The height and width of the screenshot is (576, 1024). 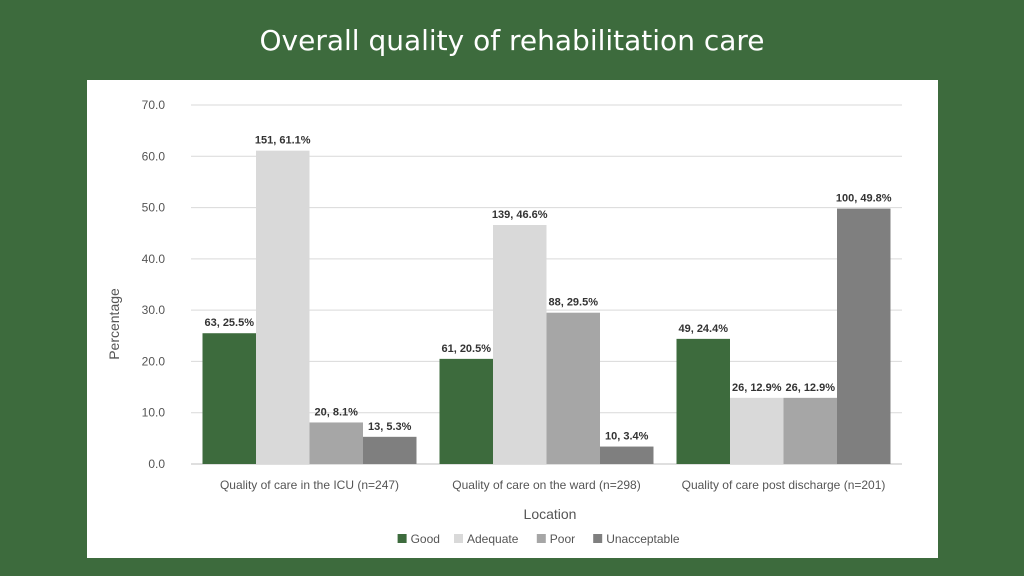 I want to click on legend-label-good: Good, so click(x=425, y=539).